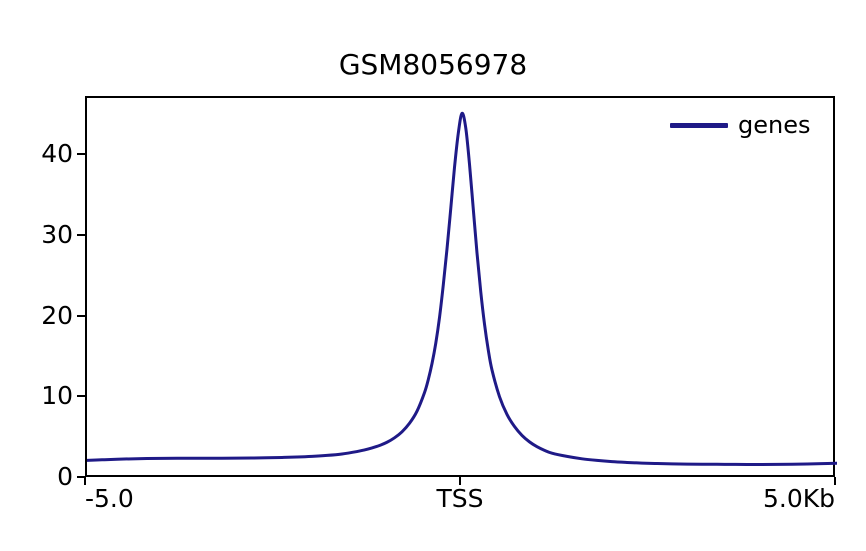 This screenshot has height=551, width=866. Describe the element at coordinates (36, 275) in the screenshot. I see `y-axis-tick-labels: 0 10 20 30 40` at that location.